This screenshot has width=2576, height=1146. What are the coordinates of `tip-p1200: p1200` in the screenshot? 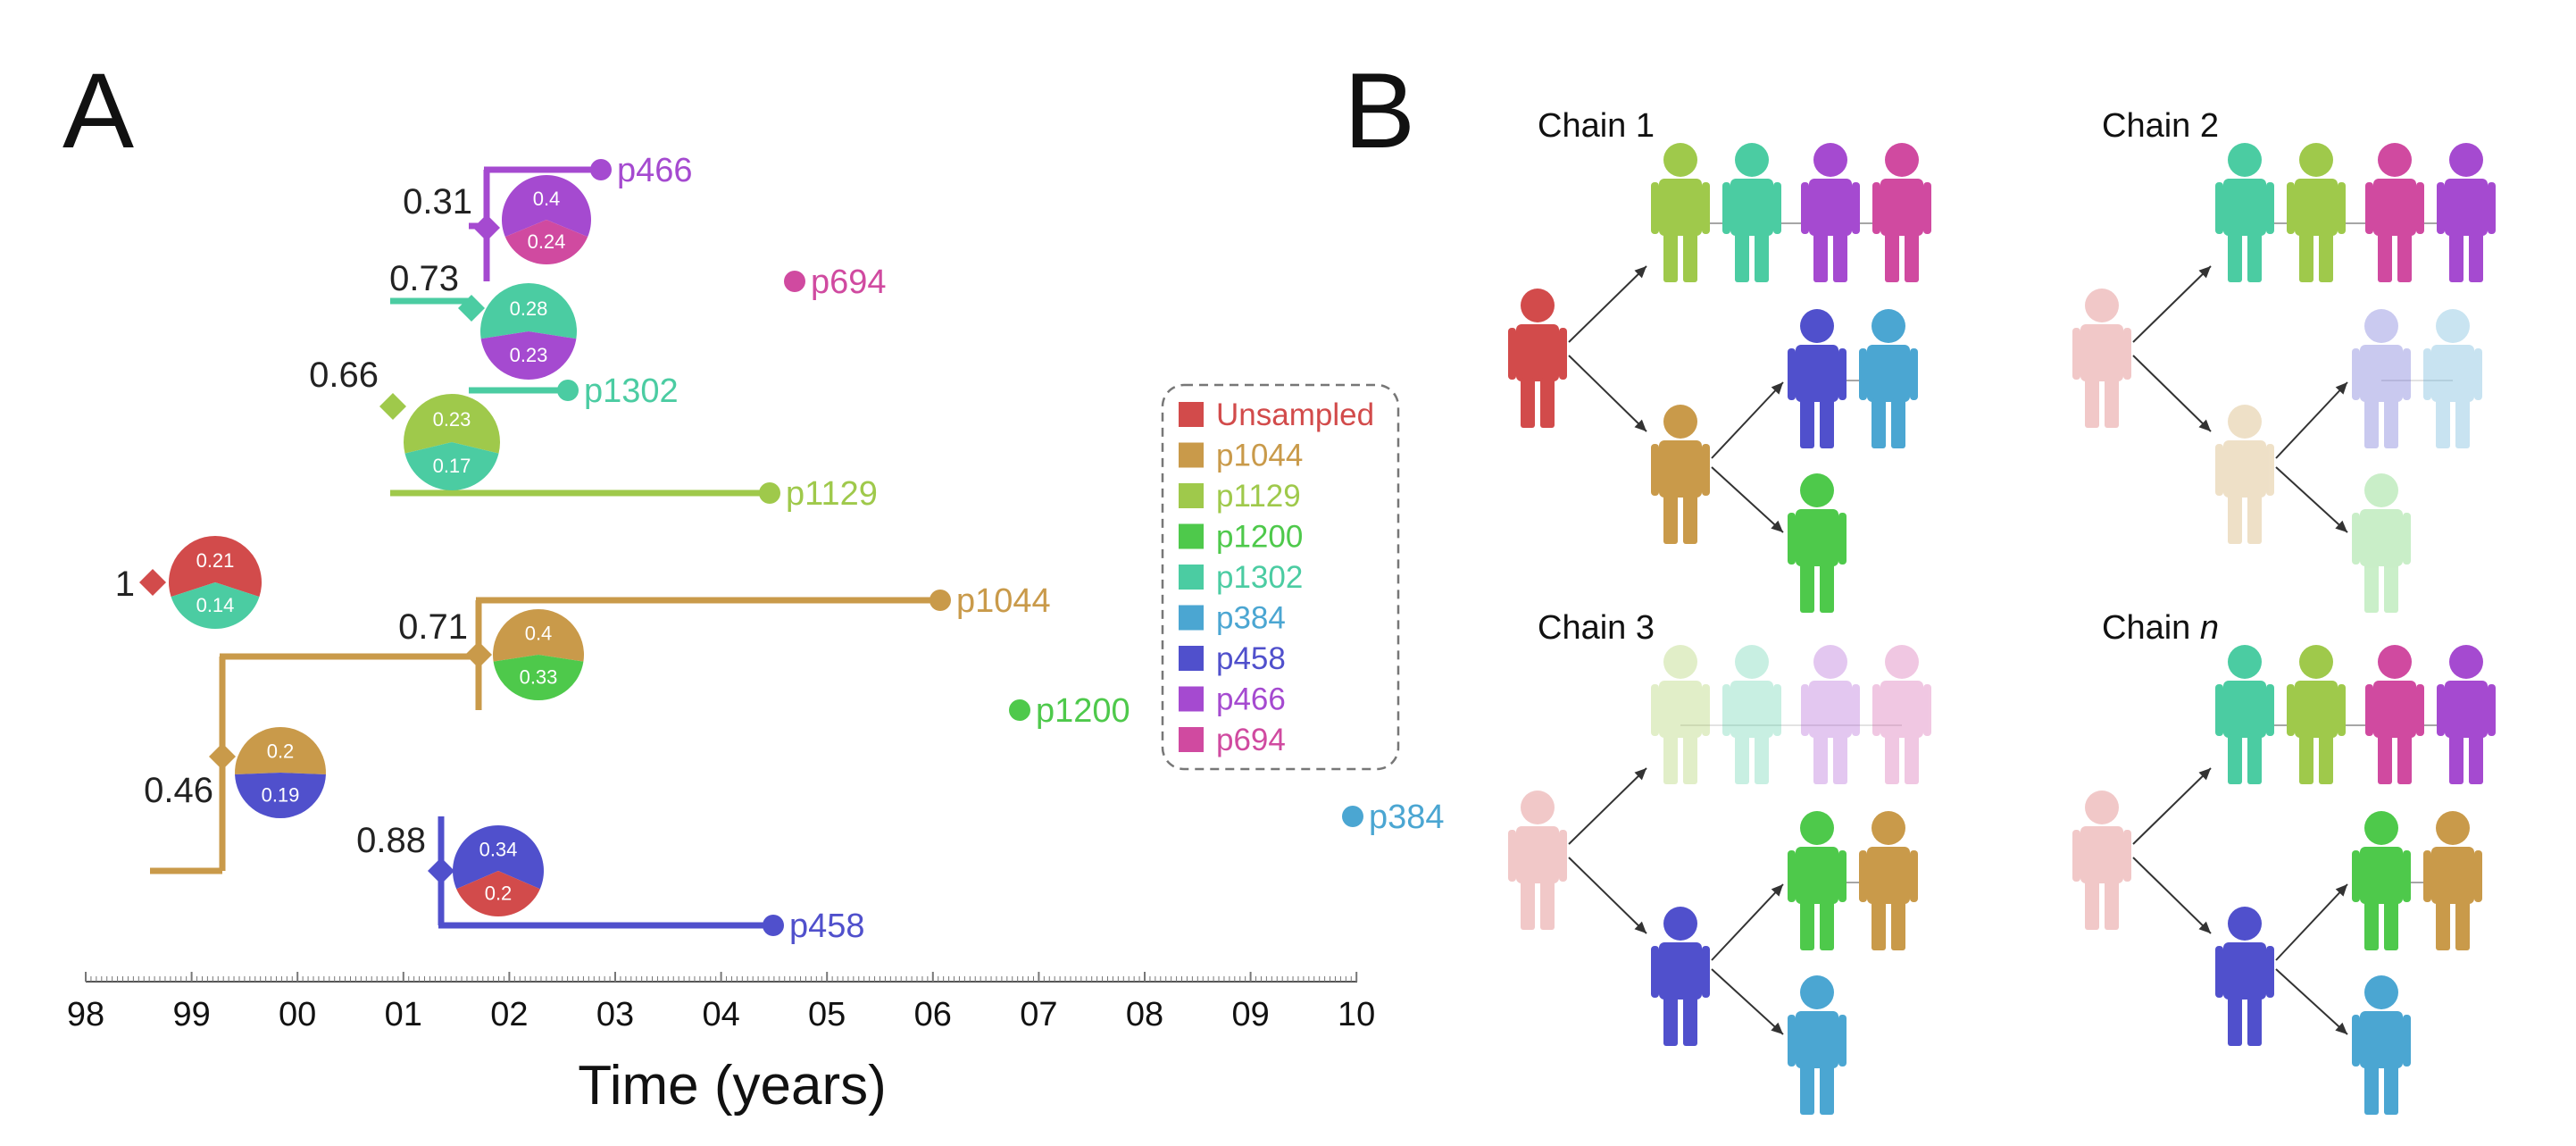 It's located at (1069, 711).